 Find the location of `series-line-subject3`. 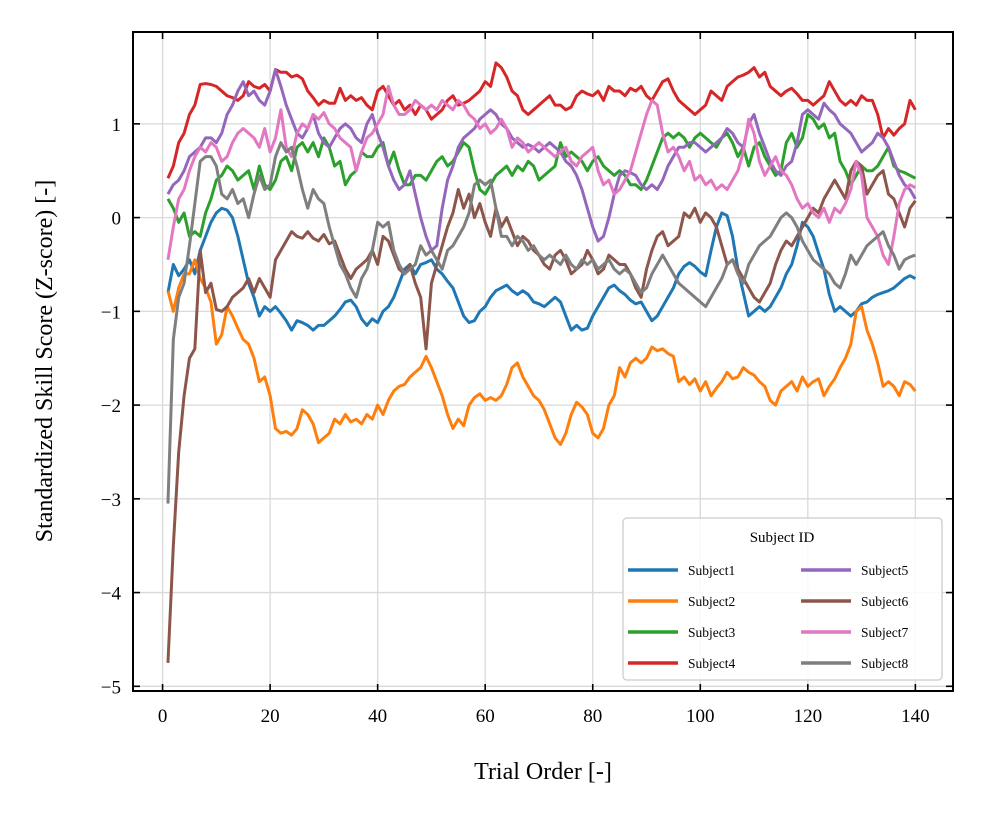

series-line-subject3 is located at coordinates (541, 175).